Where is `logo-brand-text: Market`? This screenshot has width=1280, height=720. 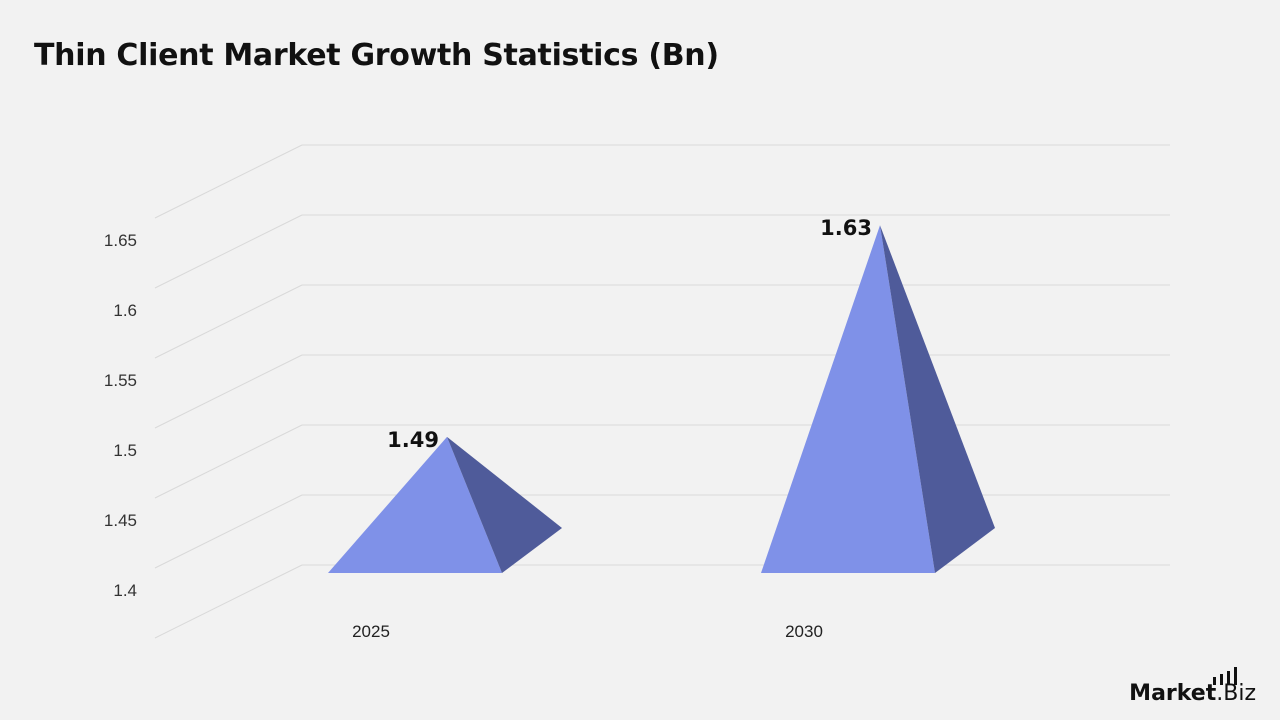 logo-brand-text: Market is located at coordinates (1173, 693).